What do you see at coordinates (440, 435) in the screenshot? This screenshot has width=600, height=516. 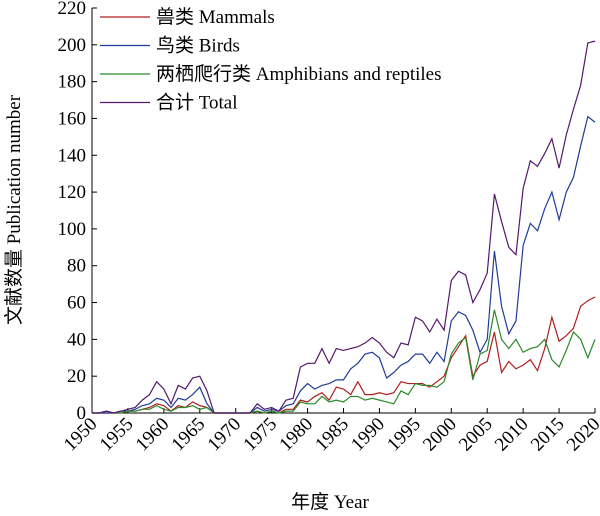 I see `x-tick-label: 2000` at bounding box center [440, 435].